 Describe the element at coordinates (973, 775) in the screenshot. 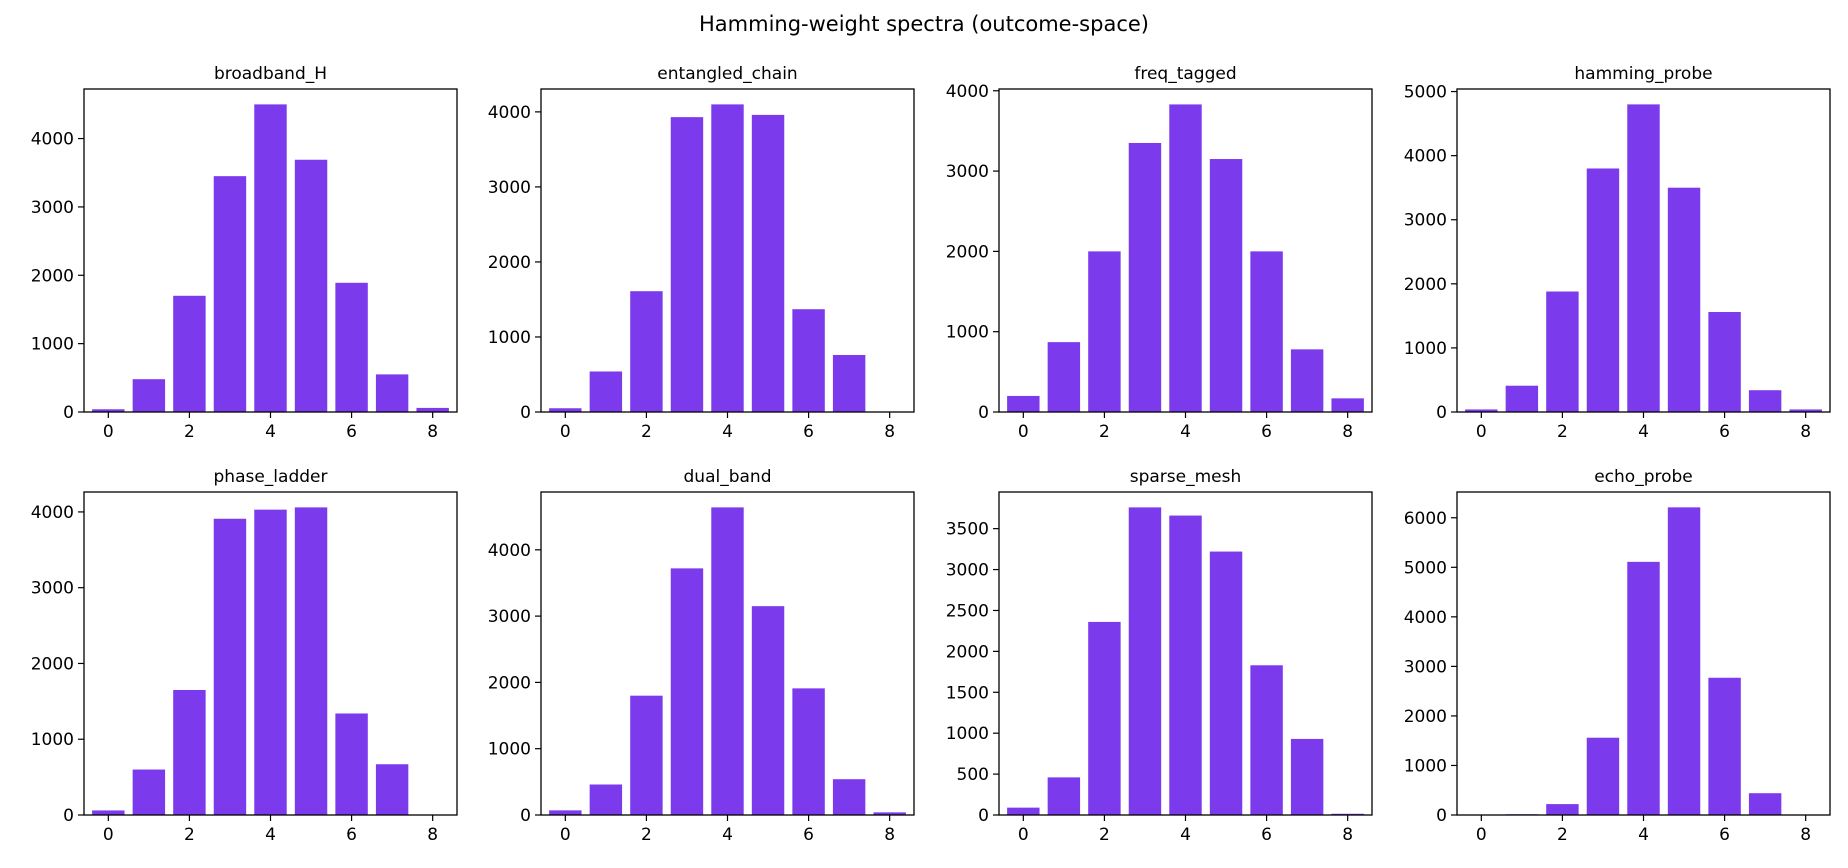

I see `y-tick-label: 500` at that location.